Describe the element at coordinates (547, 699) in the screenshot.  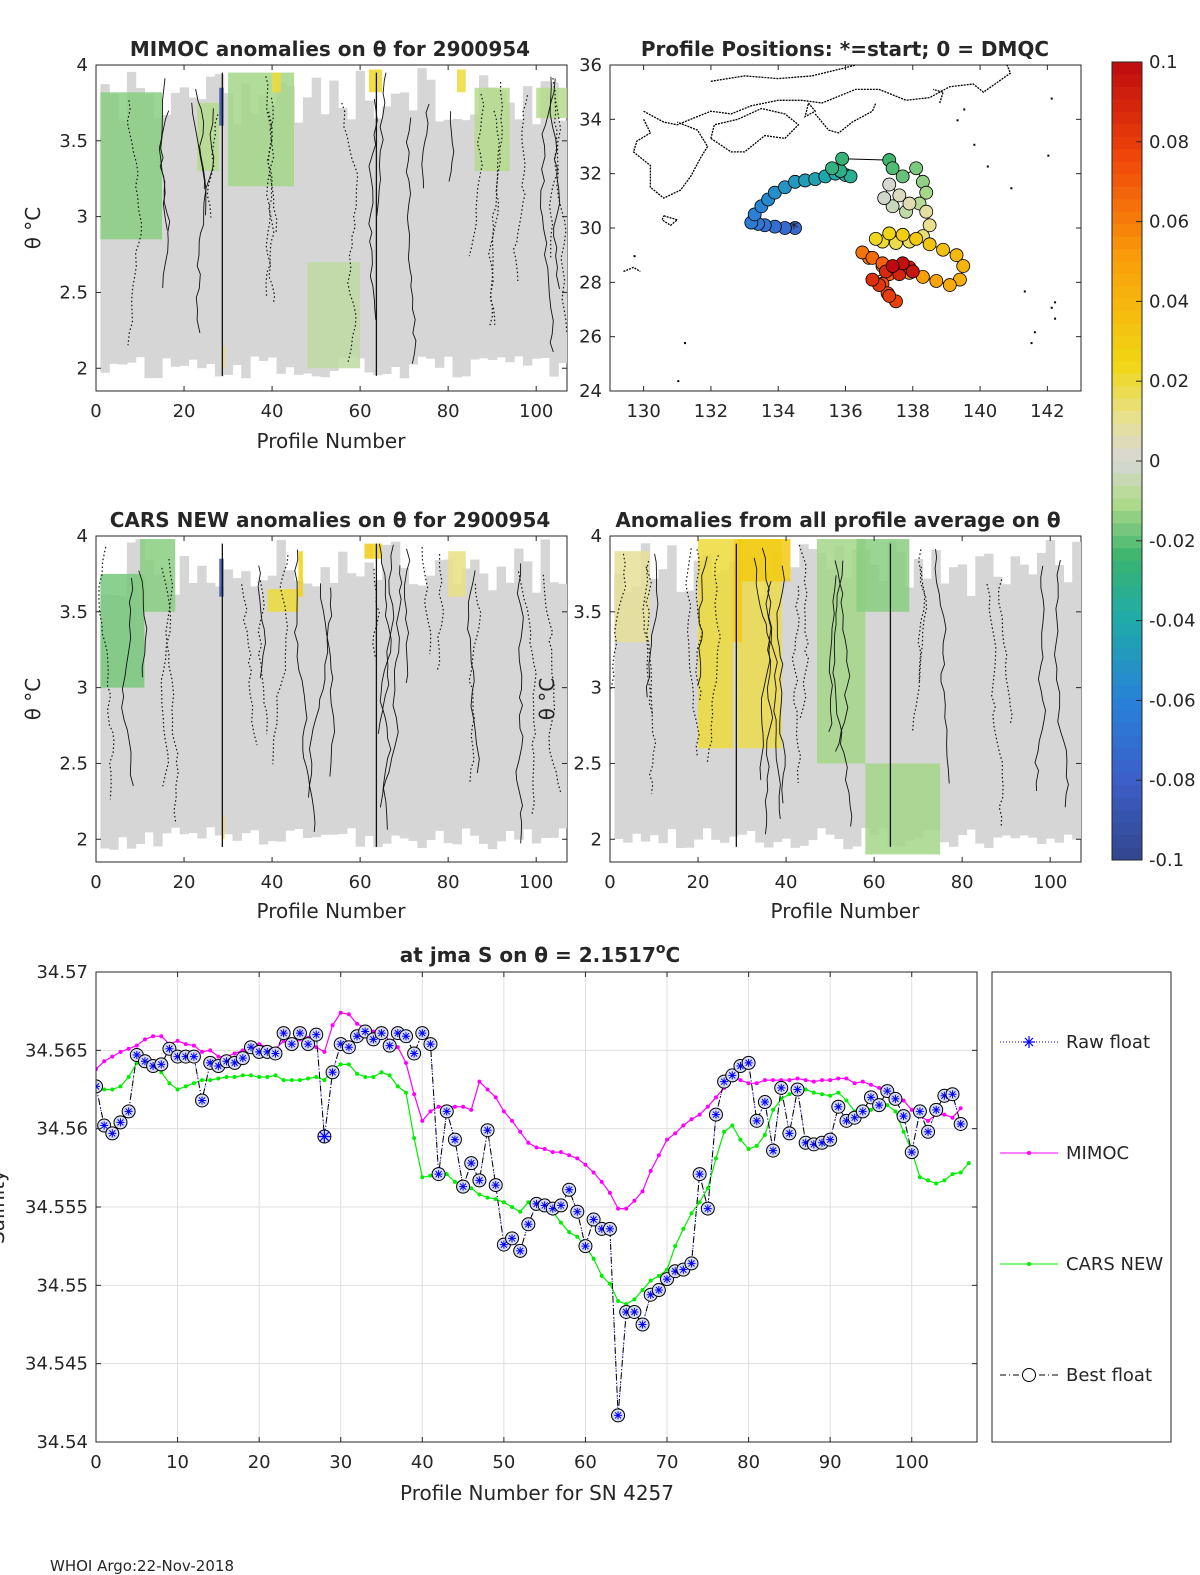
I see `allavg-ylabel: θ °C` at that location.